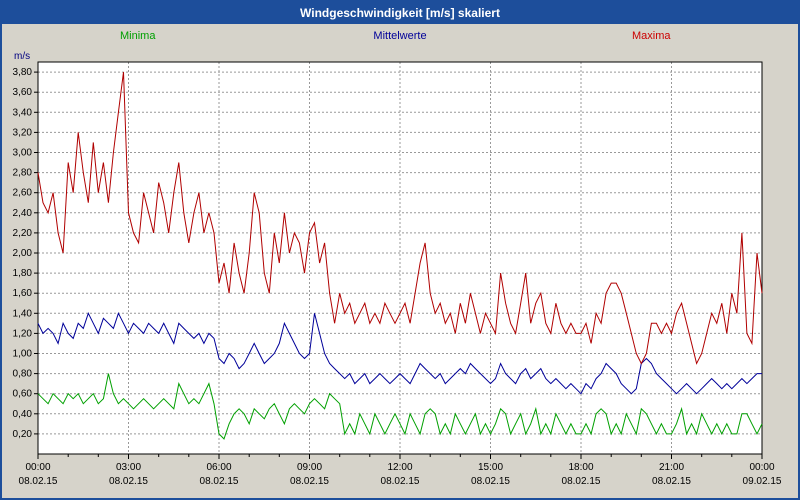  I want to click on svg-text: 0,60, so click(23, 394).